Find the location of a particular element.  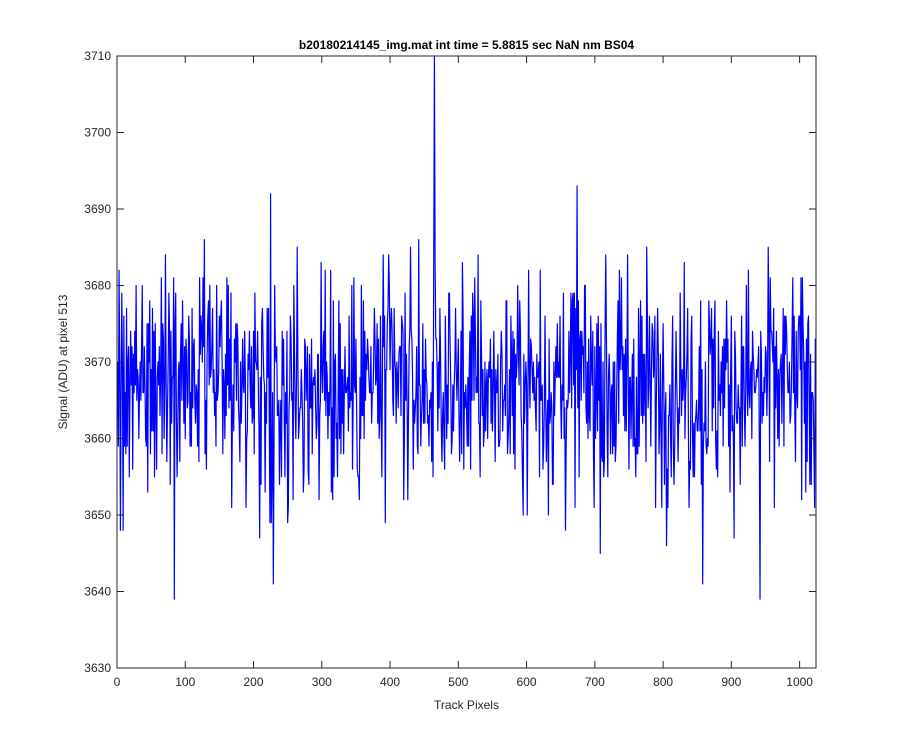

y-tick-label: 3660 is located at coordinates (97, 439).